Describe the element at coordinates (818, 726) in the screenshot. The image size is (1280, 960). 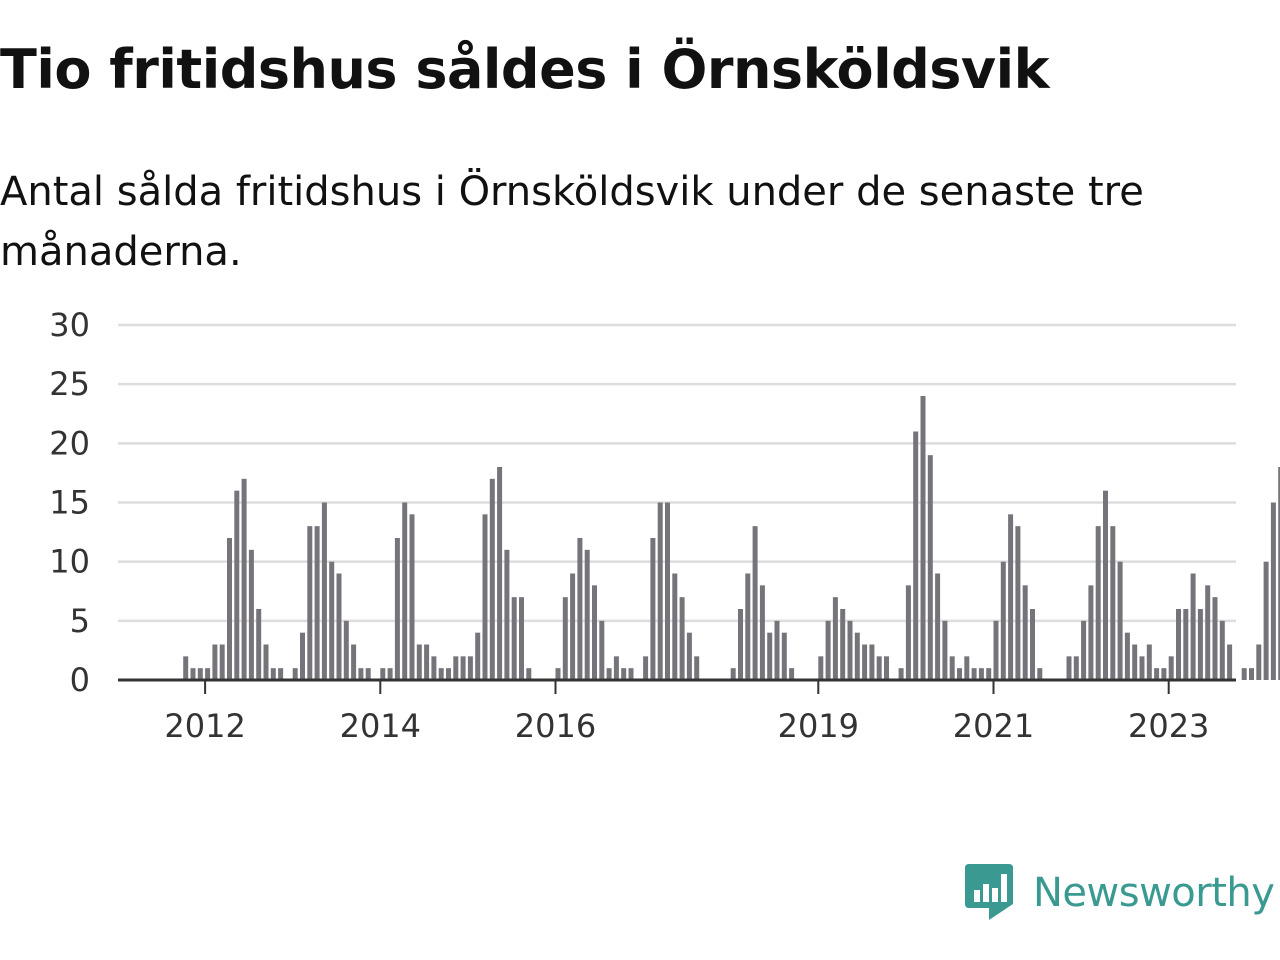
I see `x-tick-label: 2019` at that location.